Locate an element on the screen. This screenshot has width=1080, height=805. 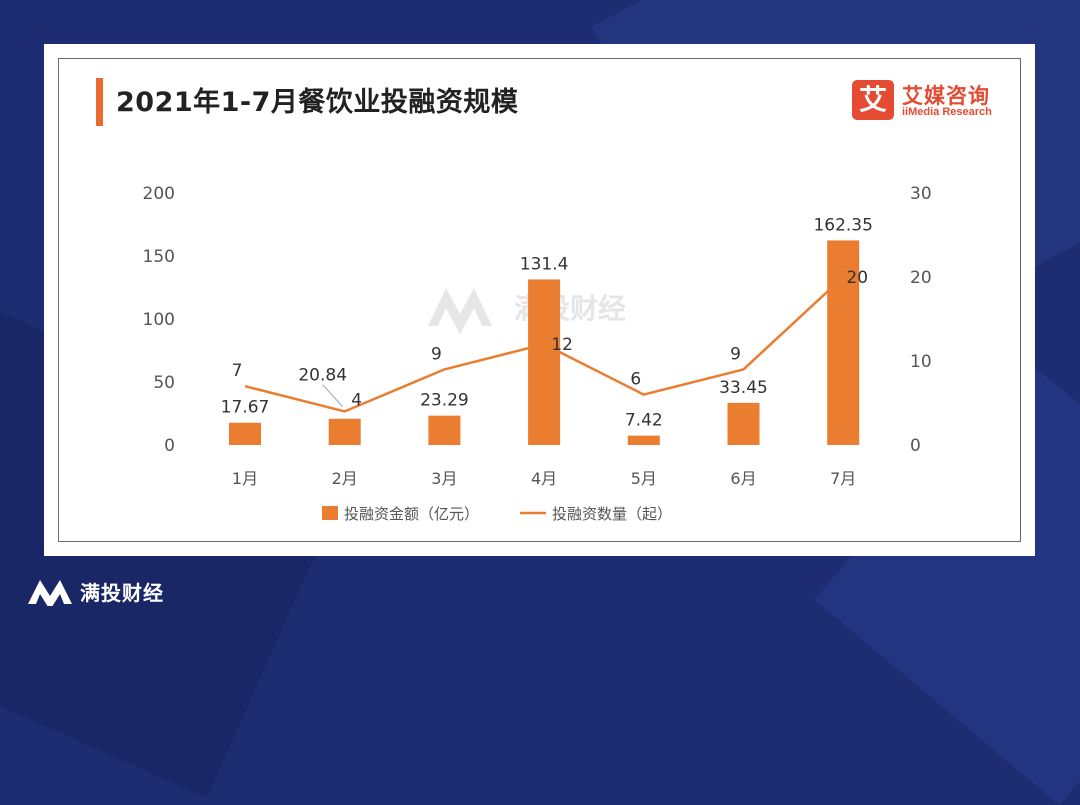
x-tick-label: 3月 is located at coordinates (444, 478).